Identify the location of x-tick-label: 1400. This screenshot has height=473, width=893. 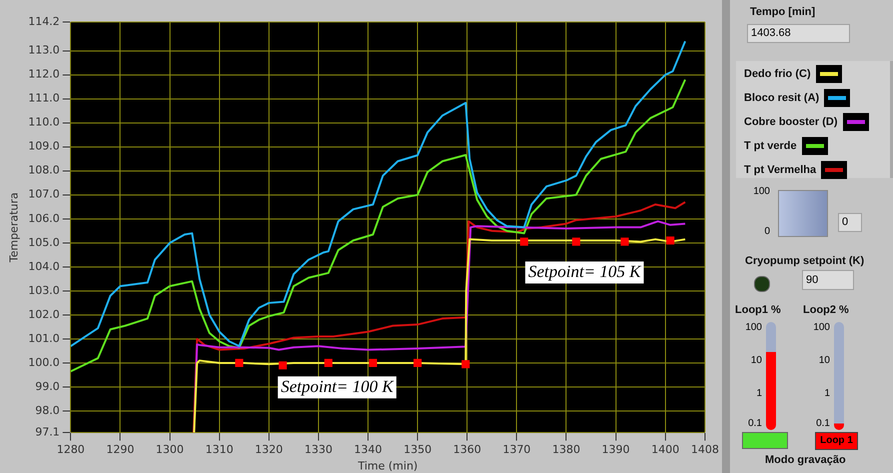
(665, 449).